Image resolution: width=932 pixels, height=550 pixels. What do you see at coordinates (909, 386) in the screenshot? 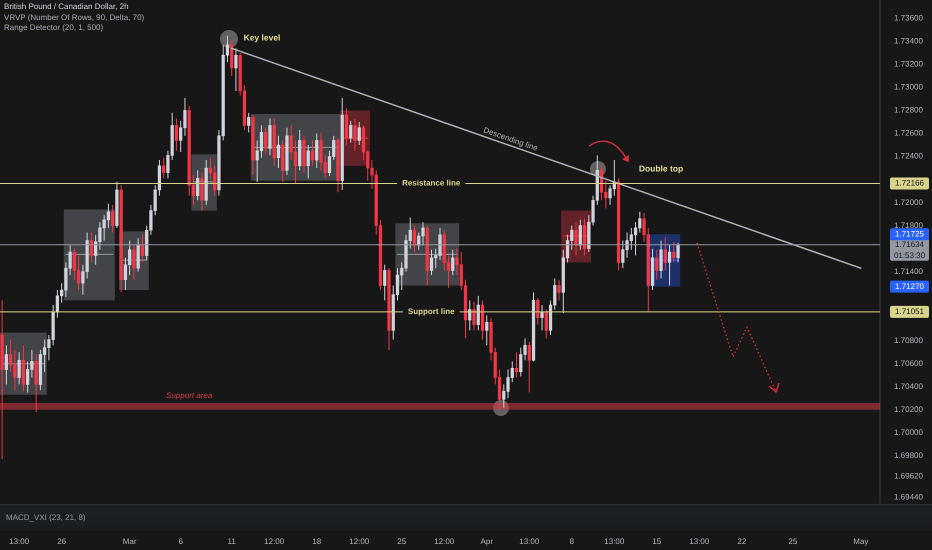
I see `y-tick-label: 1.70400` at bounding box center [909, 386].